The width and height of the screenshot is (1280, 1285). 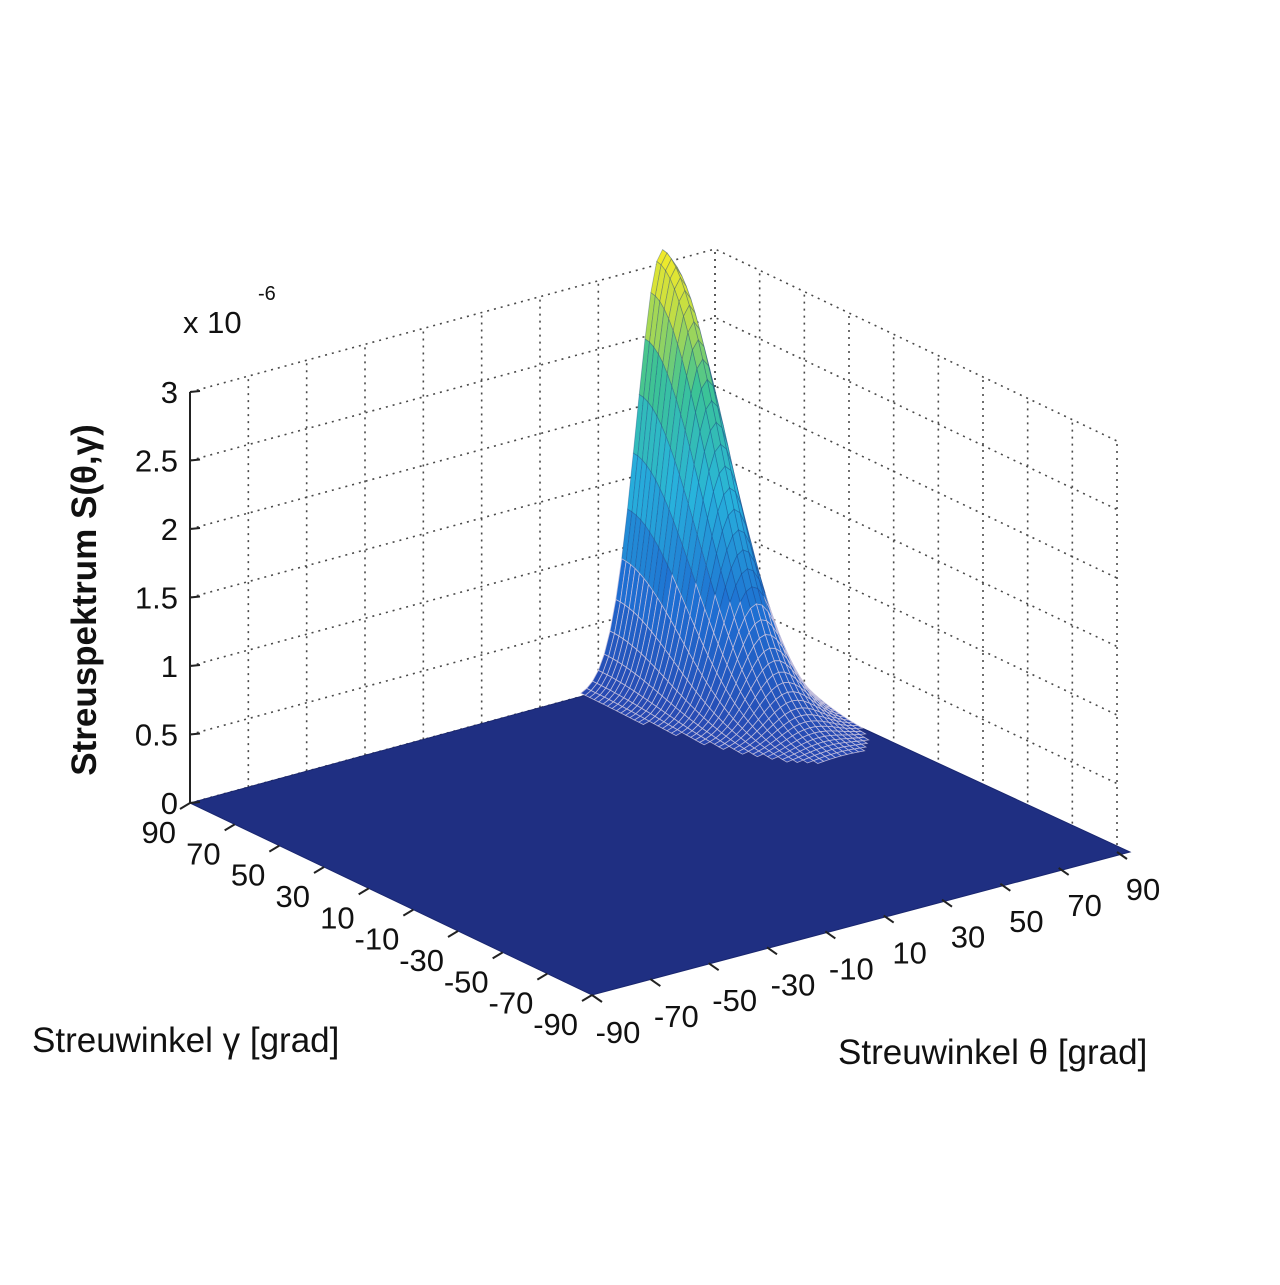 What do you see at coordinates (212, 322) in the screenshot?
I see `z-exponent-label: x 10` at bounding box center [212, 322].